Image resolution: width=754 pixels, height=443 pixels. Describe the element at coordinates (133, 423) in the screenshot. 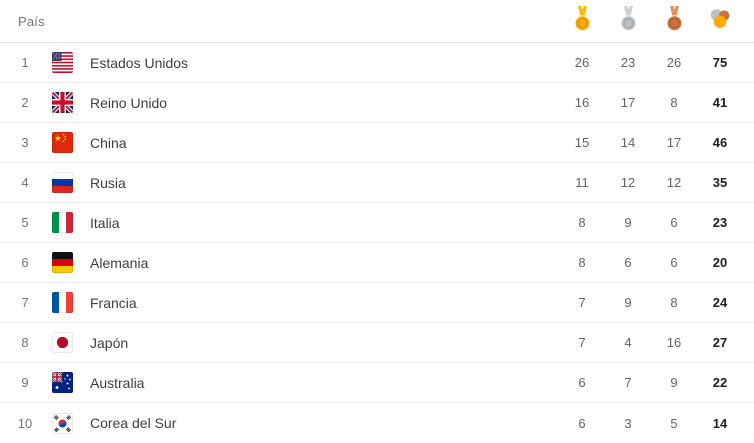

I see `country-name: Corea del Sur` at that location.